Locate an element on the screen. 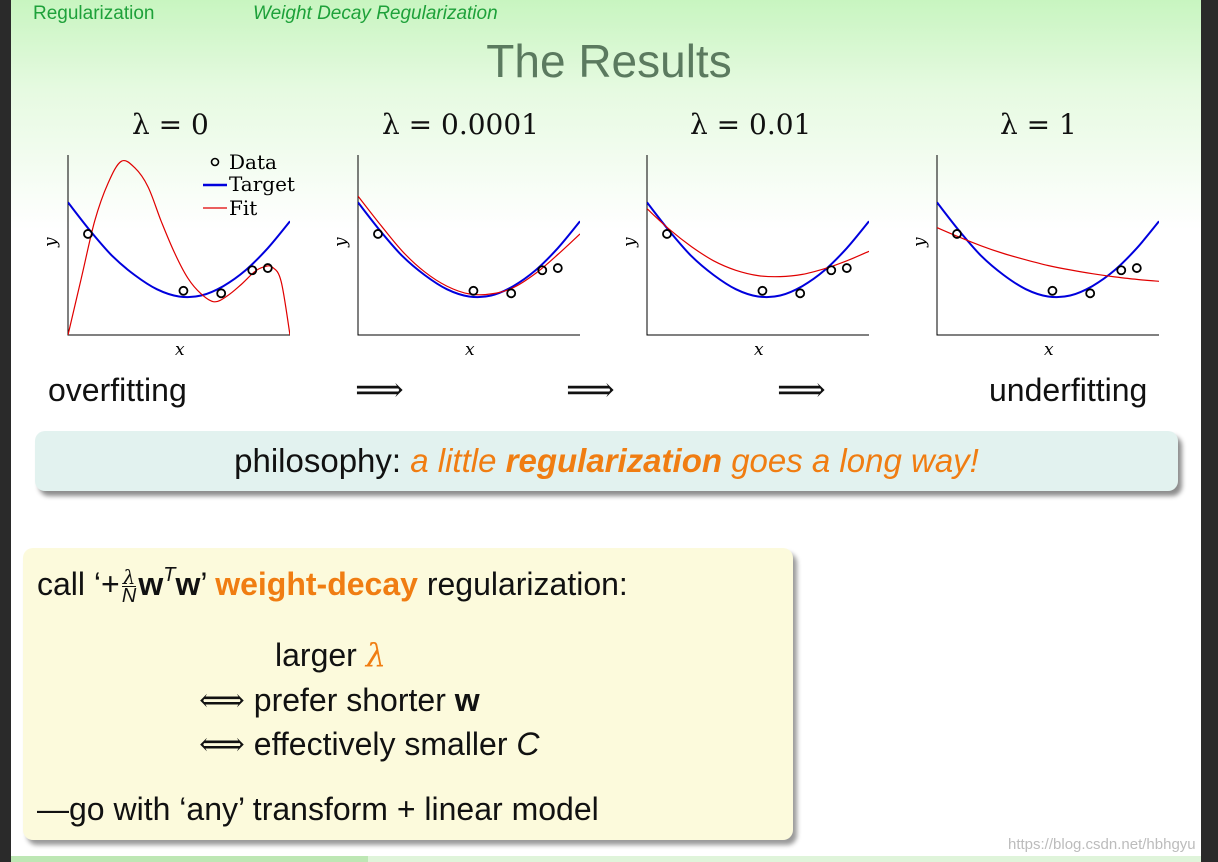  left-frame is located at coordinates (5, 431).